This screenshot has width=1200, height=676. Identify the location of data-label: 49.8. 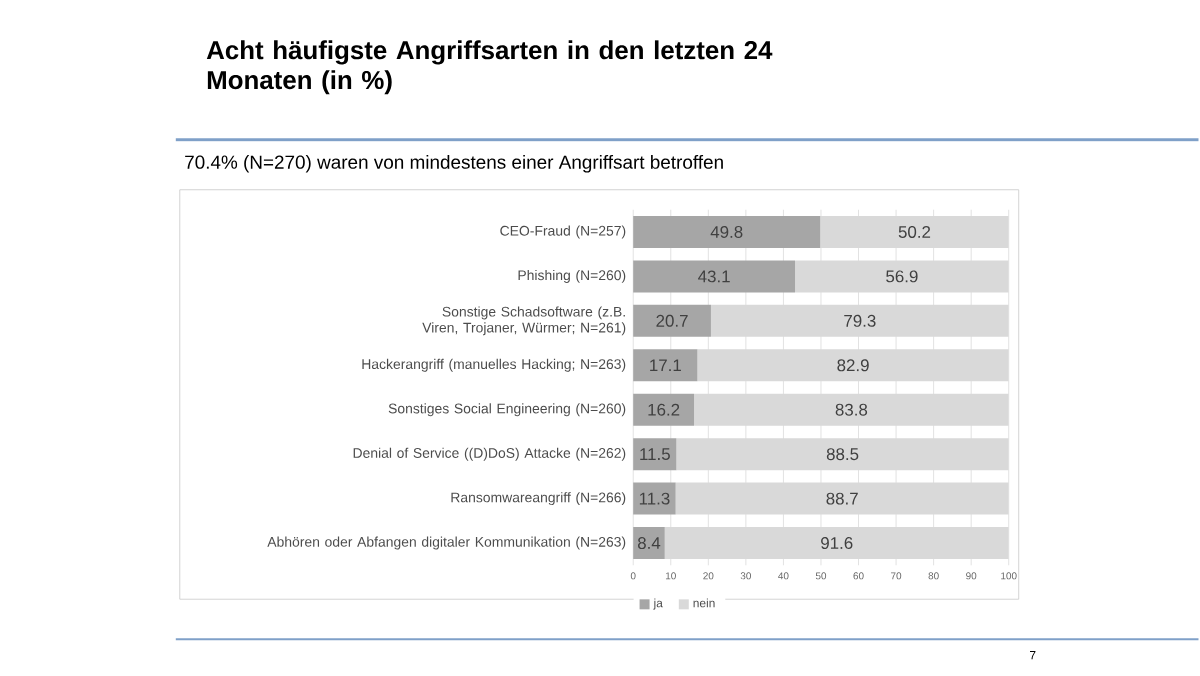
(726, 232).